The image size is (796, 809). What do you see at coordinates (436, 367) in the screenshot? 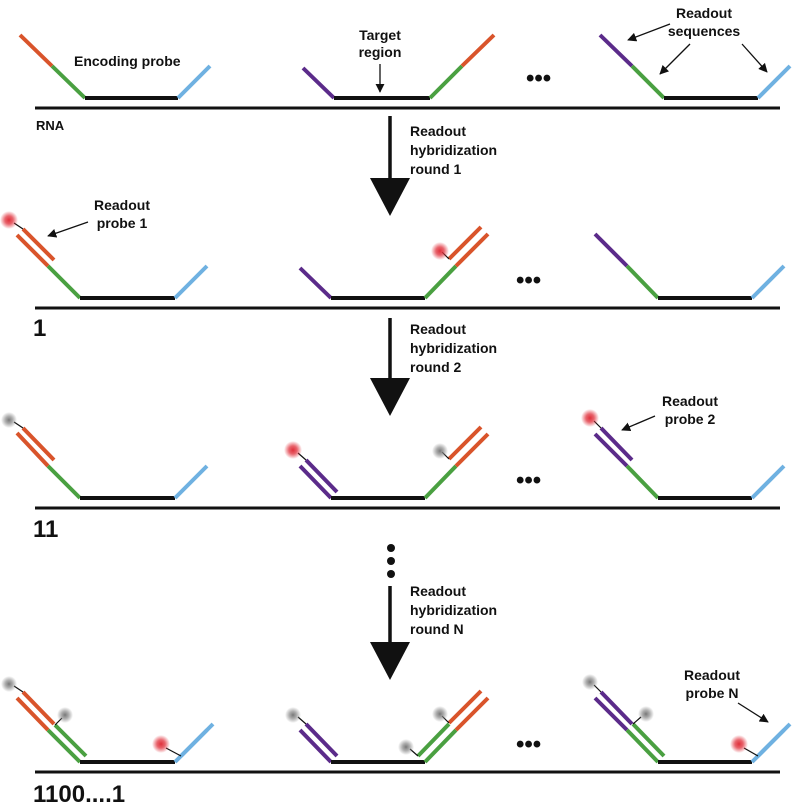
I see `round2-label-line3: round 2` at bounding box center [436, 367].